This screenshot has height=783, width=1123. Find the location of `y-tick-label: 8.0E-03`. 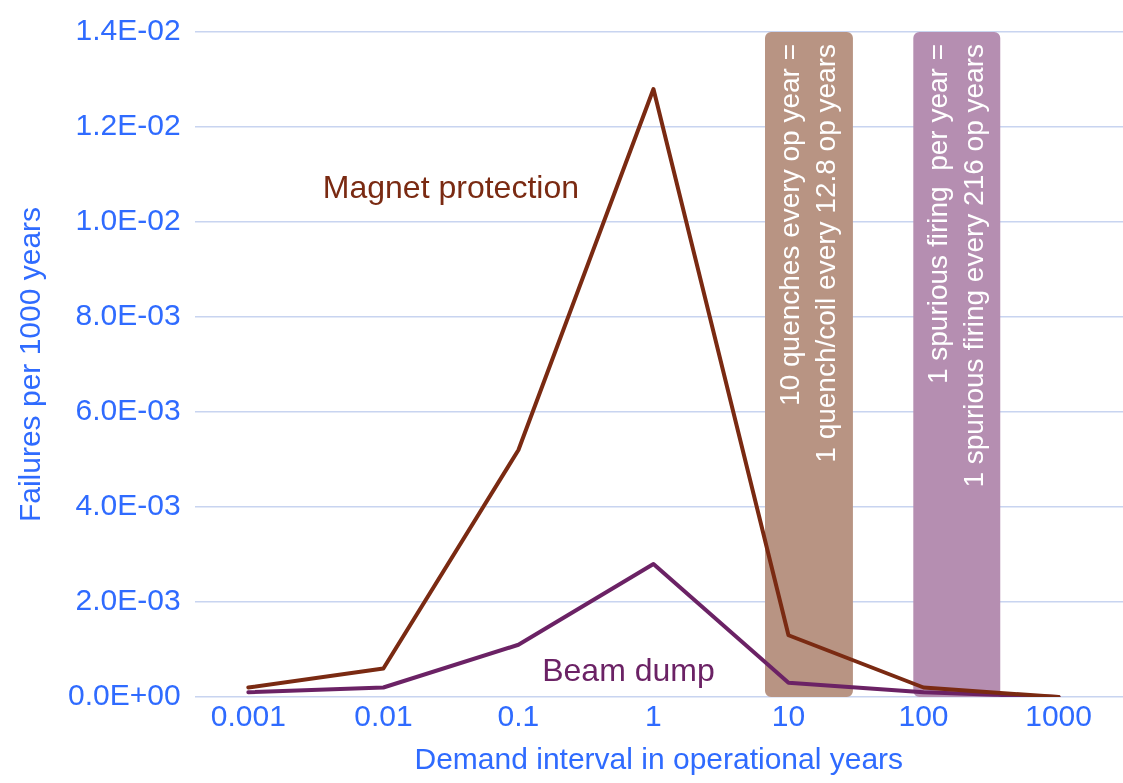

y-tick-label: 8.0E-03 is located at coordinates (128, 315).